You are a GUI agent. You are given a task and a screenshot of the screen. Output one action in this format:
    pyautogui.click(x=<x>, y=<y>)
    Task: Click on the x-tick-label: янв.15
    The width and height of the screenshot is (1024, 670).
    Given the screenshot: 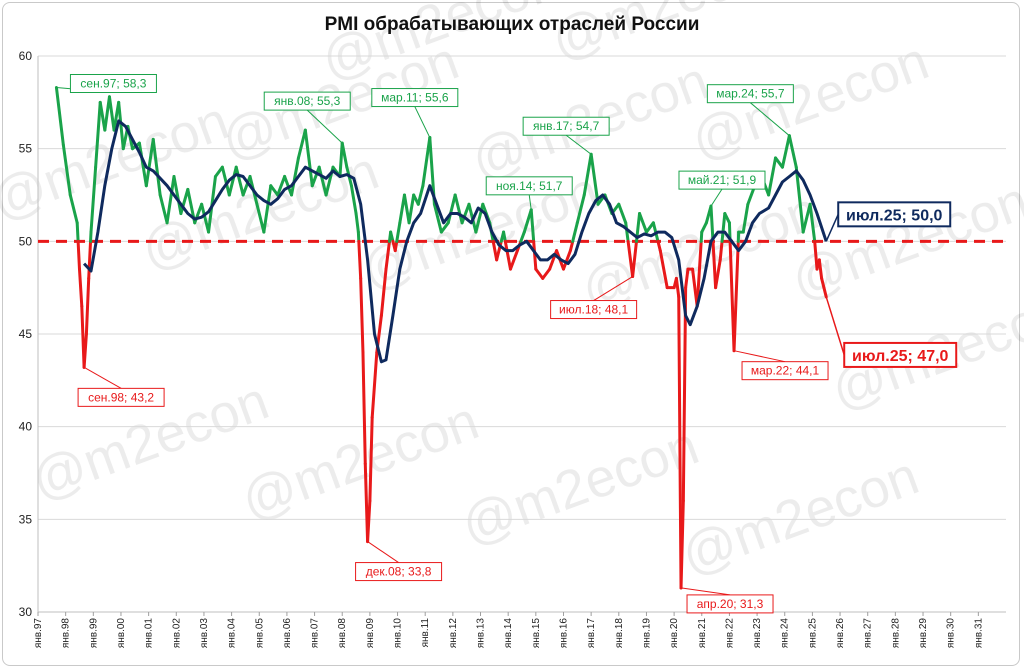 What is the action you would take?
    pyautogui.click(x=536, y=633)
    